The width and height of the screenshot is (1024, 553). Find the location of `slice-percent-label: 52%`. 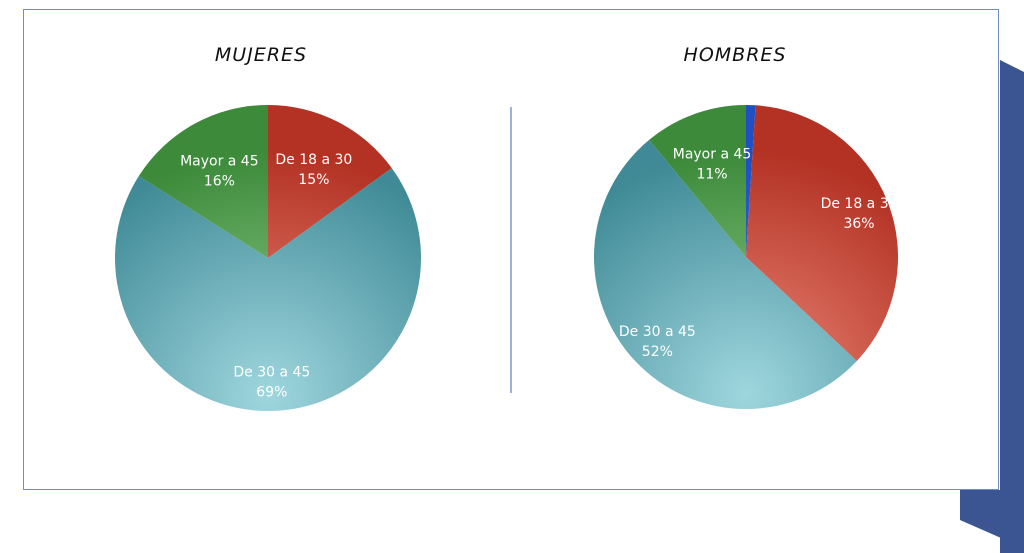

slice-percent-label: 52% is located at coordinates (657, 352).